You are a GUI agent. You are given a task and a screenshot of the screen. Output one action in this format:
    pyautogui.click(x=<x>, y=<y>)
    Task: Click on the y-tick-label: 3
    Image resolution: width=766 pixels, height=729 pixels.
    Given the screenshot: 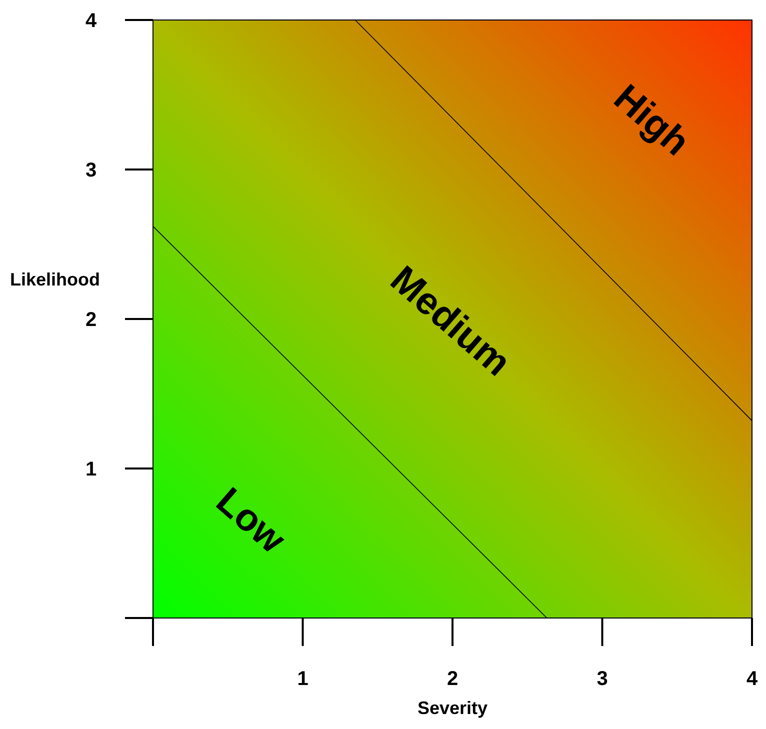 What is the action you would take?
    pyautogui.click(x=91, y=171)
    